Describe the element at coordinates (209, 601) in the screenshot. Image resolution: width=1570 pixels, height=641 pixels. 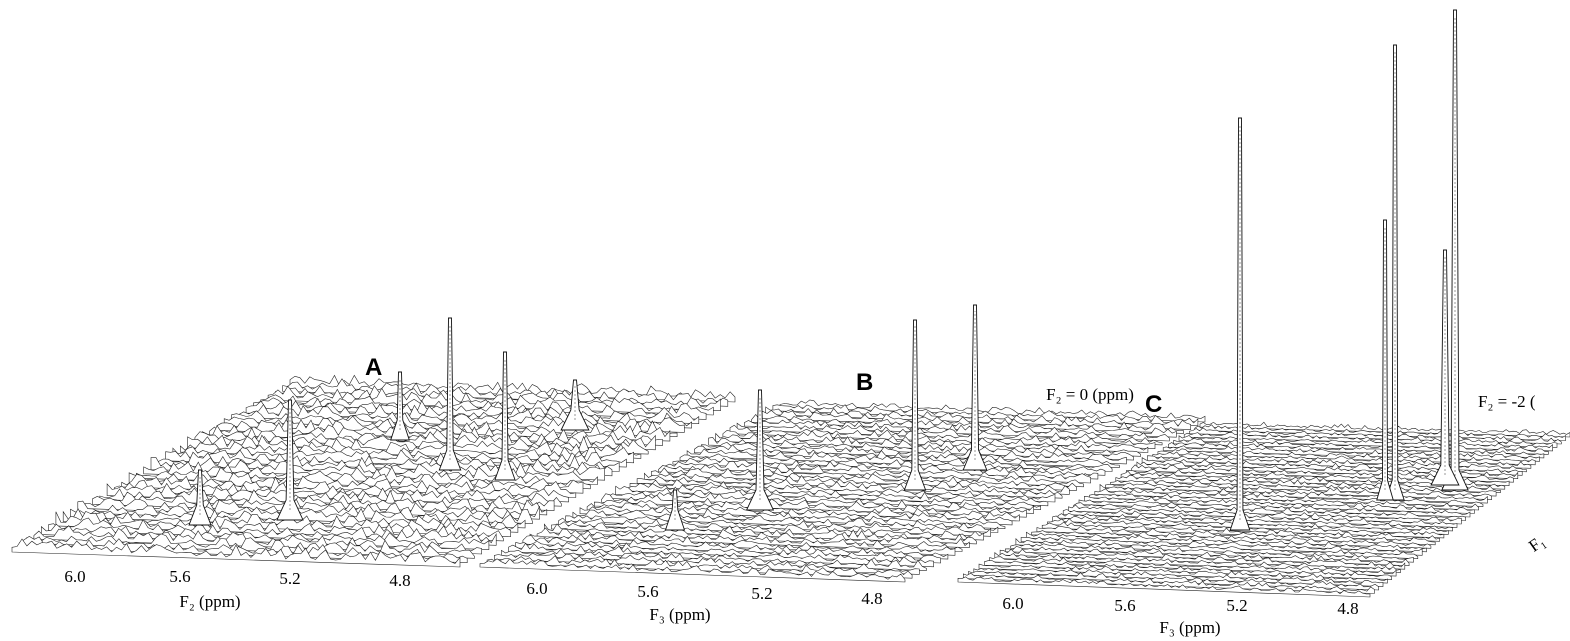
I see `axis-title: F₂ (ppm)` at that location.